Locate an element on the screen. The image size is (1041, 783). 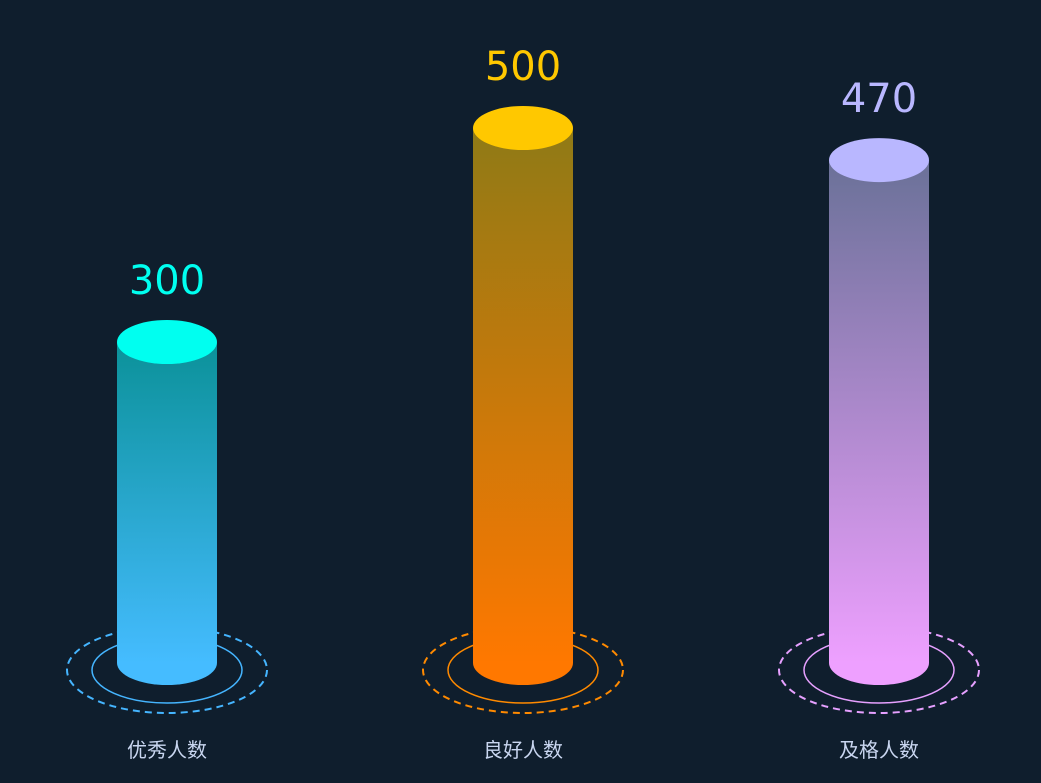
value-label: 300 is located at coordinates (167, 281).